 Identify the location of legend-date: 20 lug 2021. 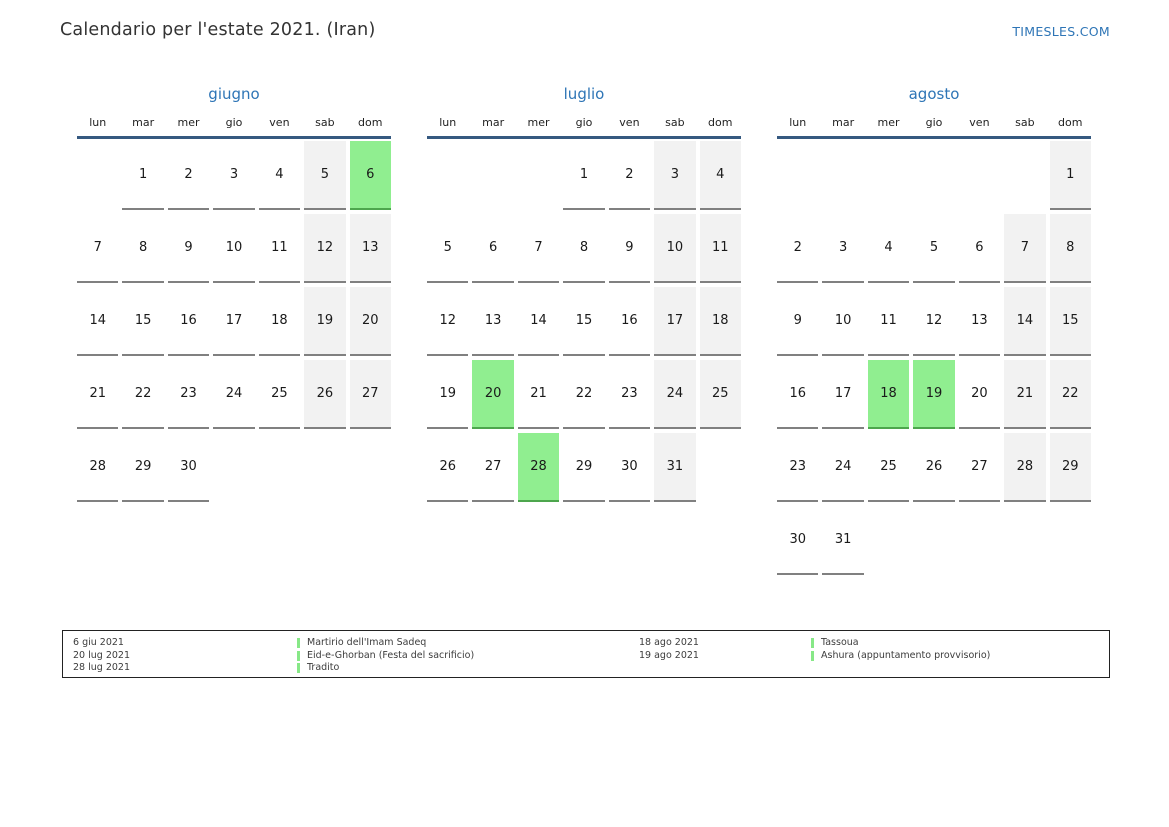
(101, 655).